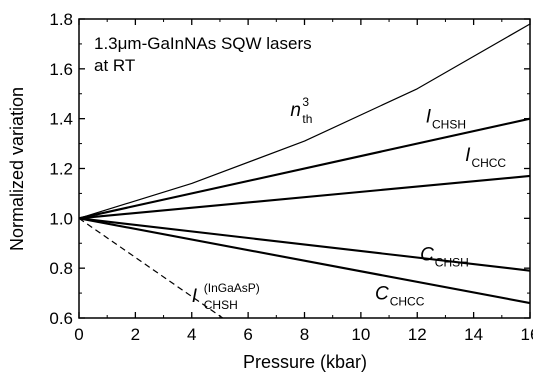 This screenshot has width=533, height=375. I want to click on series-label-sup: (InGaAsP), so click(232, 288).